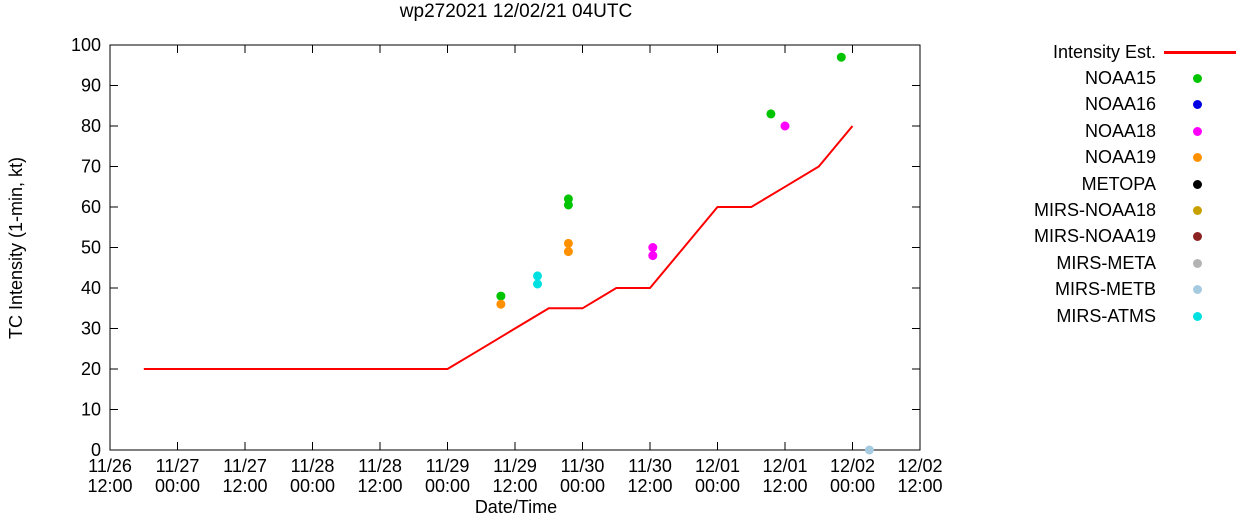  I want to click on legend-sample-mirs-meta, so click(1197, 263).